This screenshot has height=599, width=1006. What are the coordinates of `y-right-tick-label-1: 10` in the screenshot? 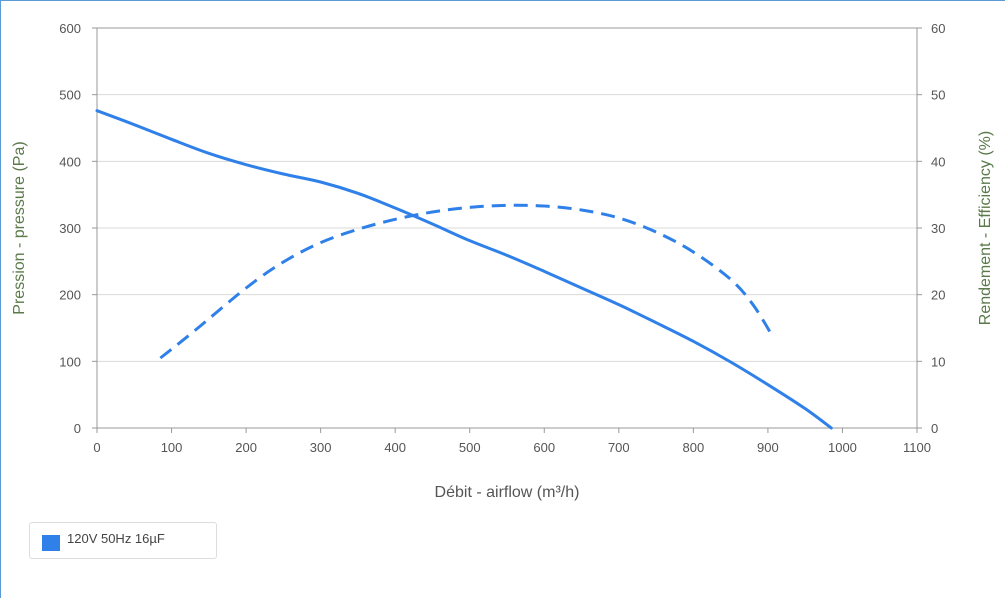 It's located at (938, 361).